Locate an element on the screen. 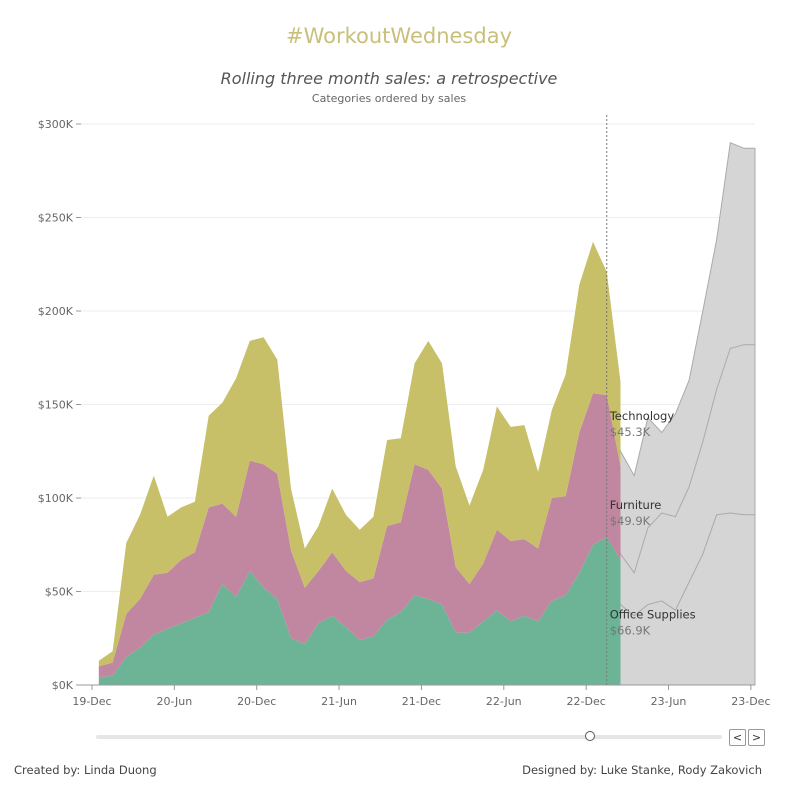  forecast-line-middle is located at coordinates (680, 459).